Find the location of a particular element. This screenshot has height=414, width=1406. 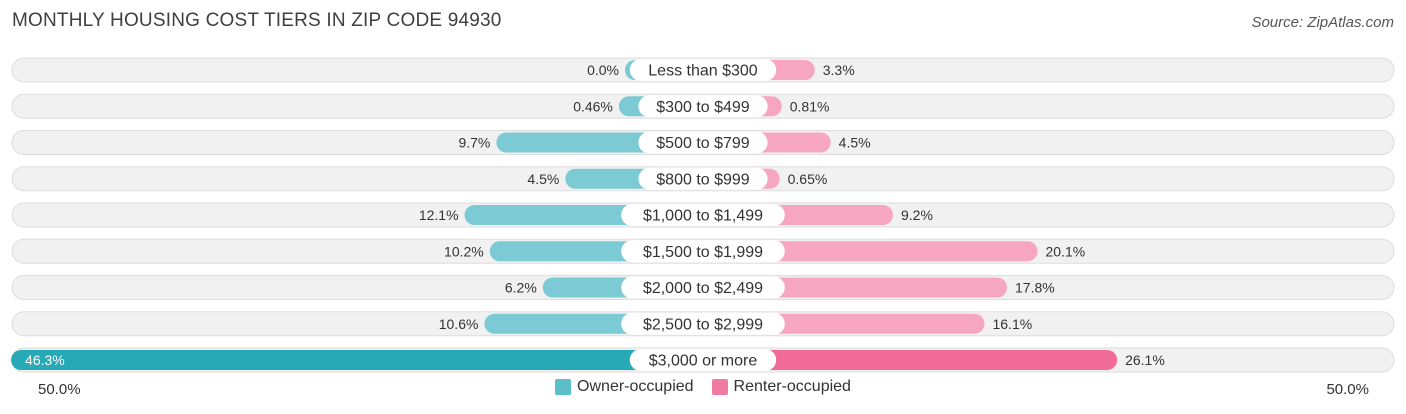

category-label: $3,000 or more is located at coordinates (703, 361).